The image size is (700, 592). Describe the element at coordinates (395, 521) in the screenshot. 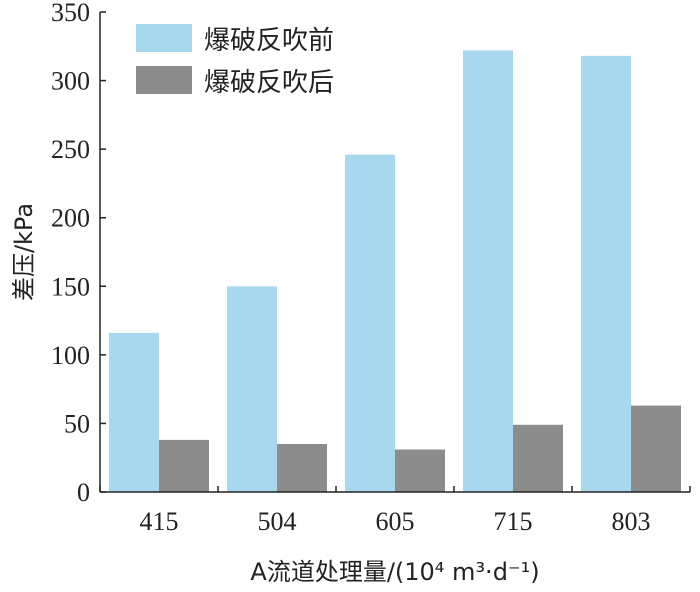

I see `x-tick-label: 605` at that location.